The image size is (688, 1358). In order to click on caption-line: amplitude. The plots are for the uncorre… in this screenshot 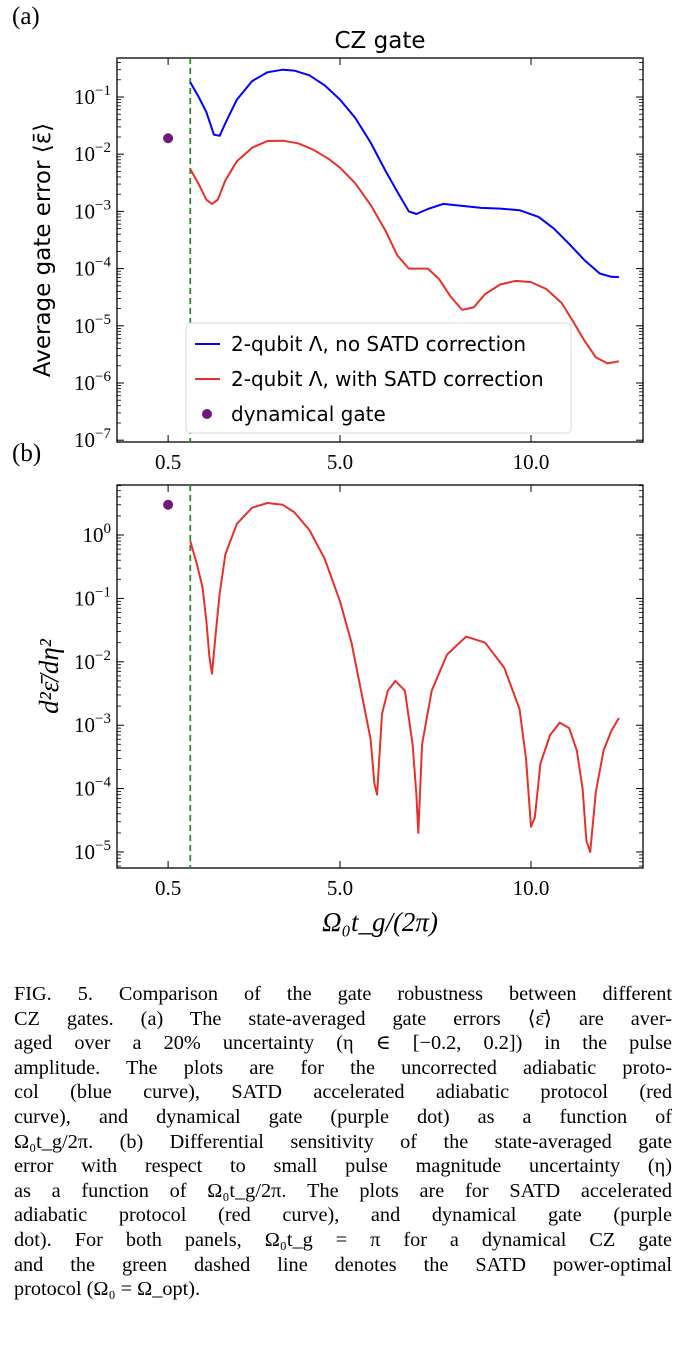, I will do `click(343, 1067)`.